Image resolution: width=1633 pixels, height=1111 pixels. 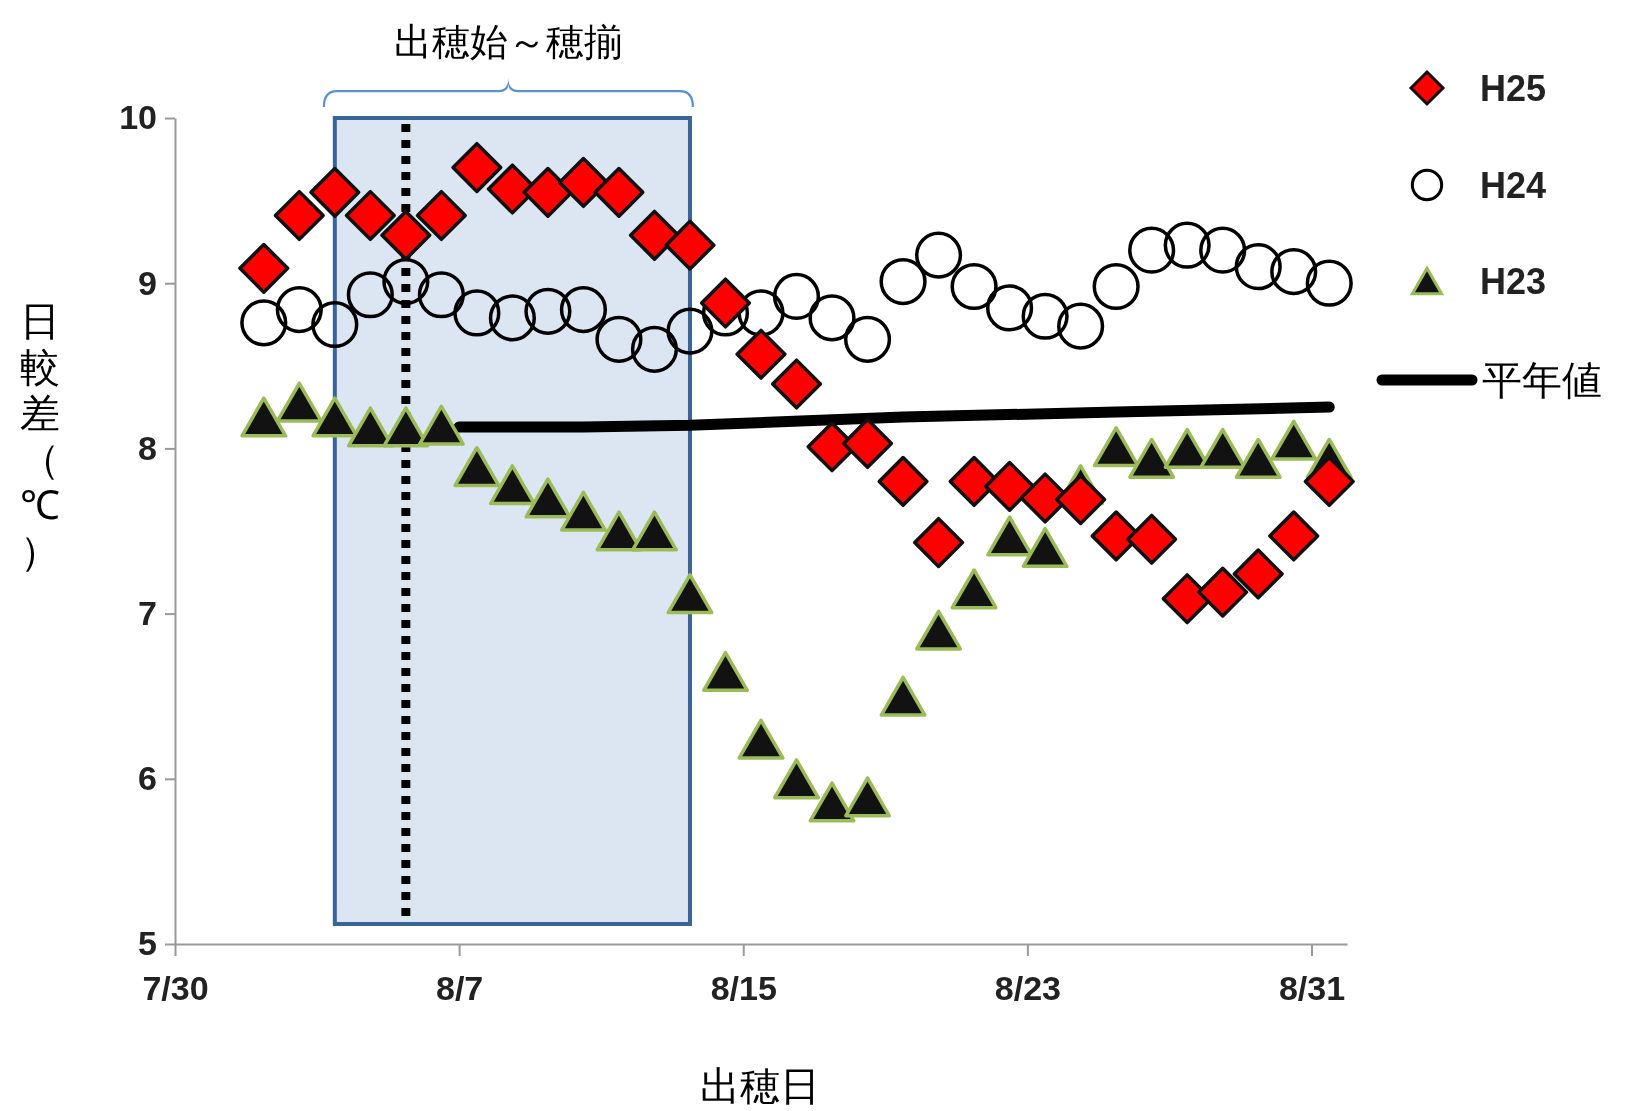 What do you see at coordinates (459, 987) in the screenshot?
I see `x-tick-label: 8/7` at bounding box center [459, 987].